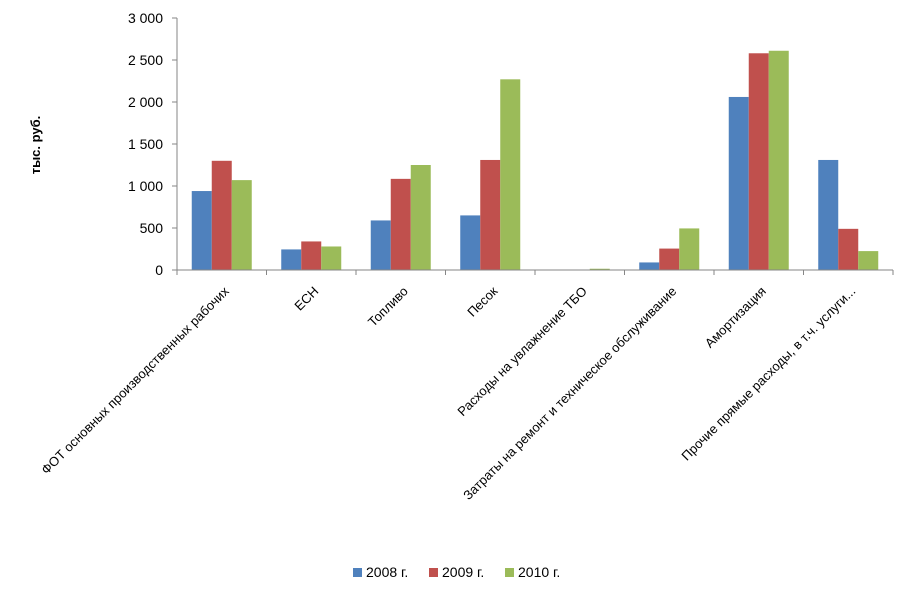  What do you see at coordinates (145, 144) in the screenshot?
I see `y-tick-label: 1 500` at bounding box center [145, 144].